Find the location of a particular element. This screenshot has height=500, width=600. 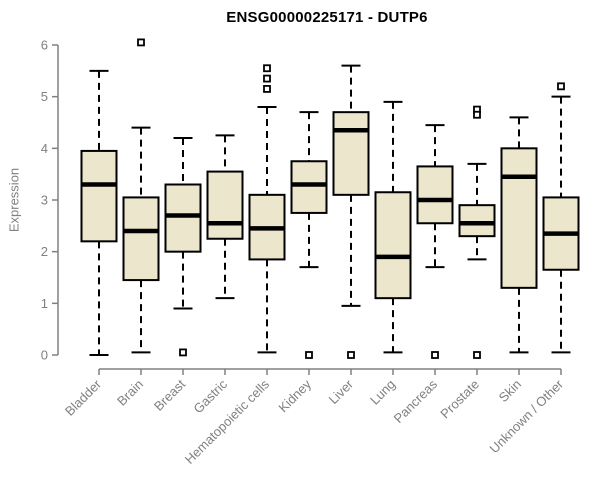

x-category-label-brain: Brain is located at coordinates (130, 393).